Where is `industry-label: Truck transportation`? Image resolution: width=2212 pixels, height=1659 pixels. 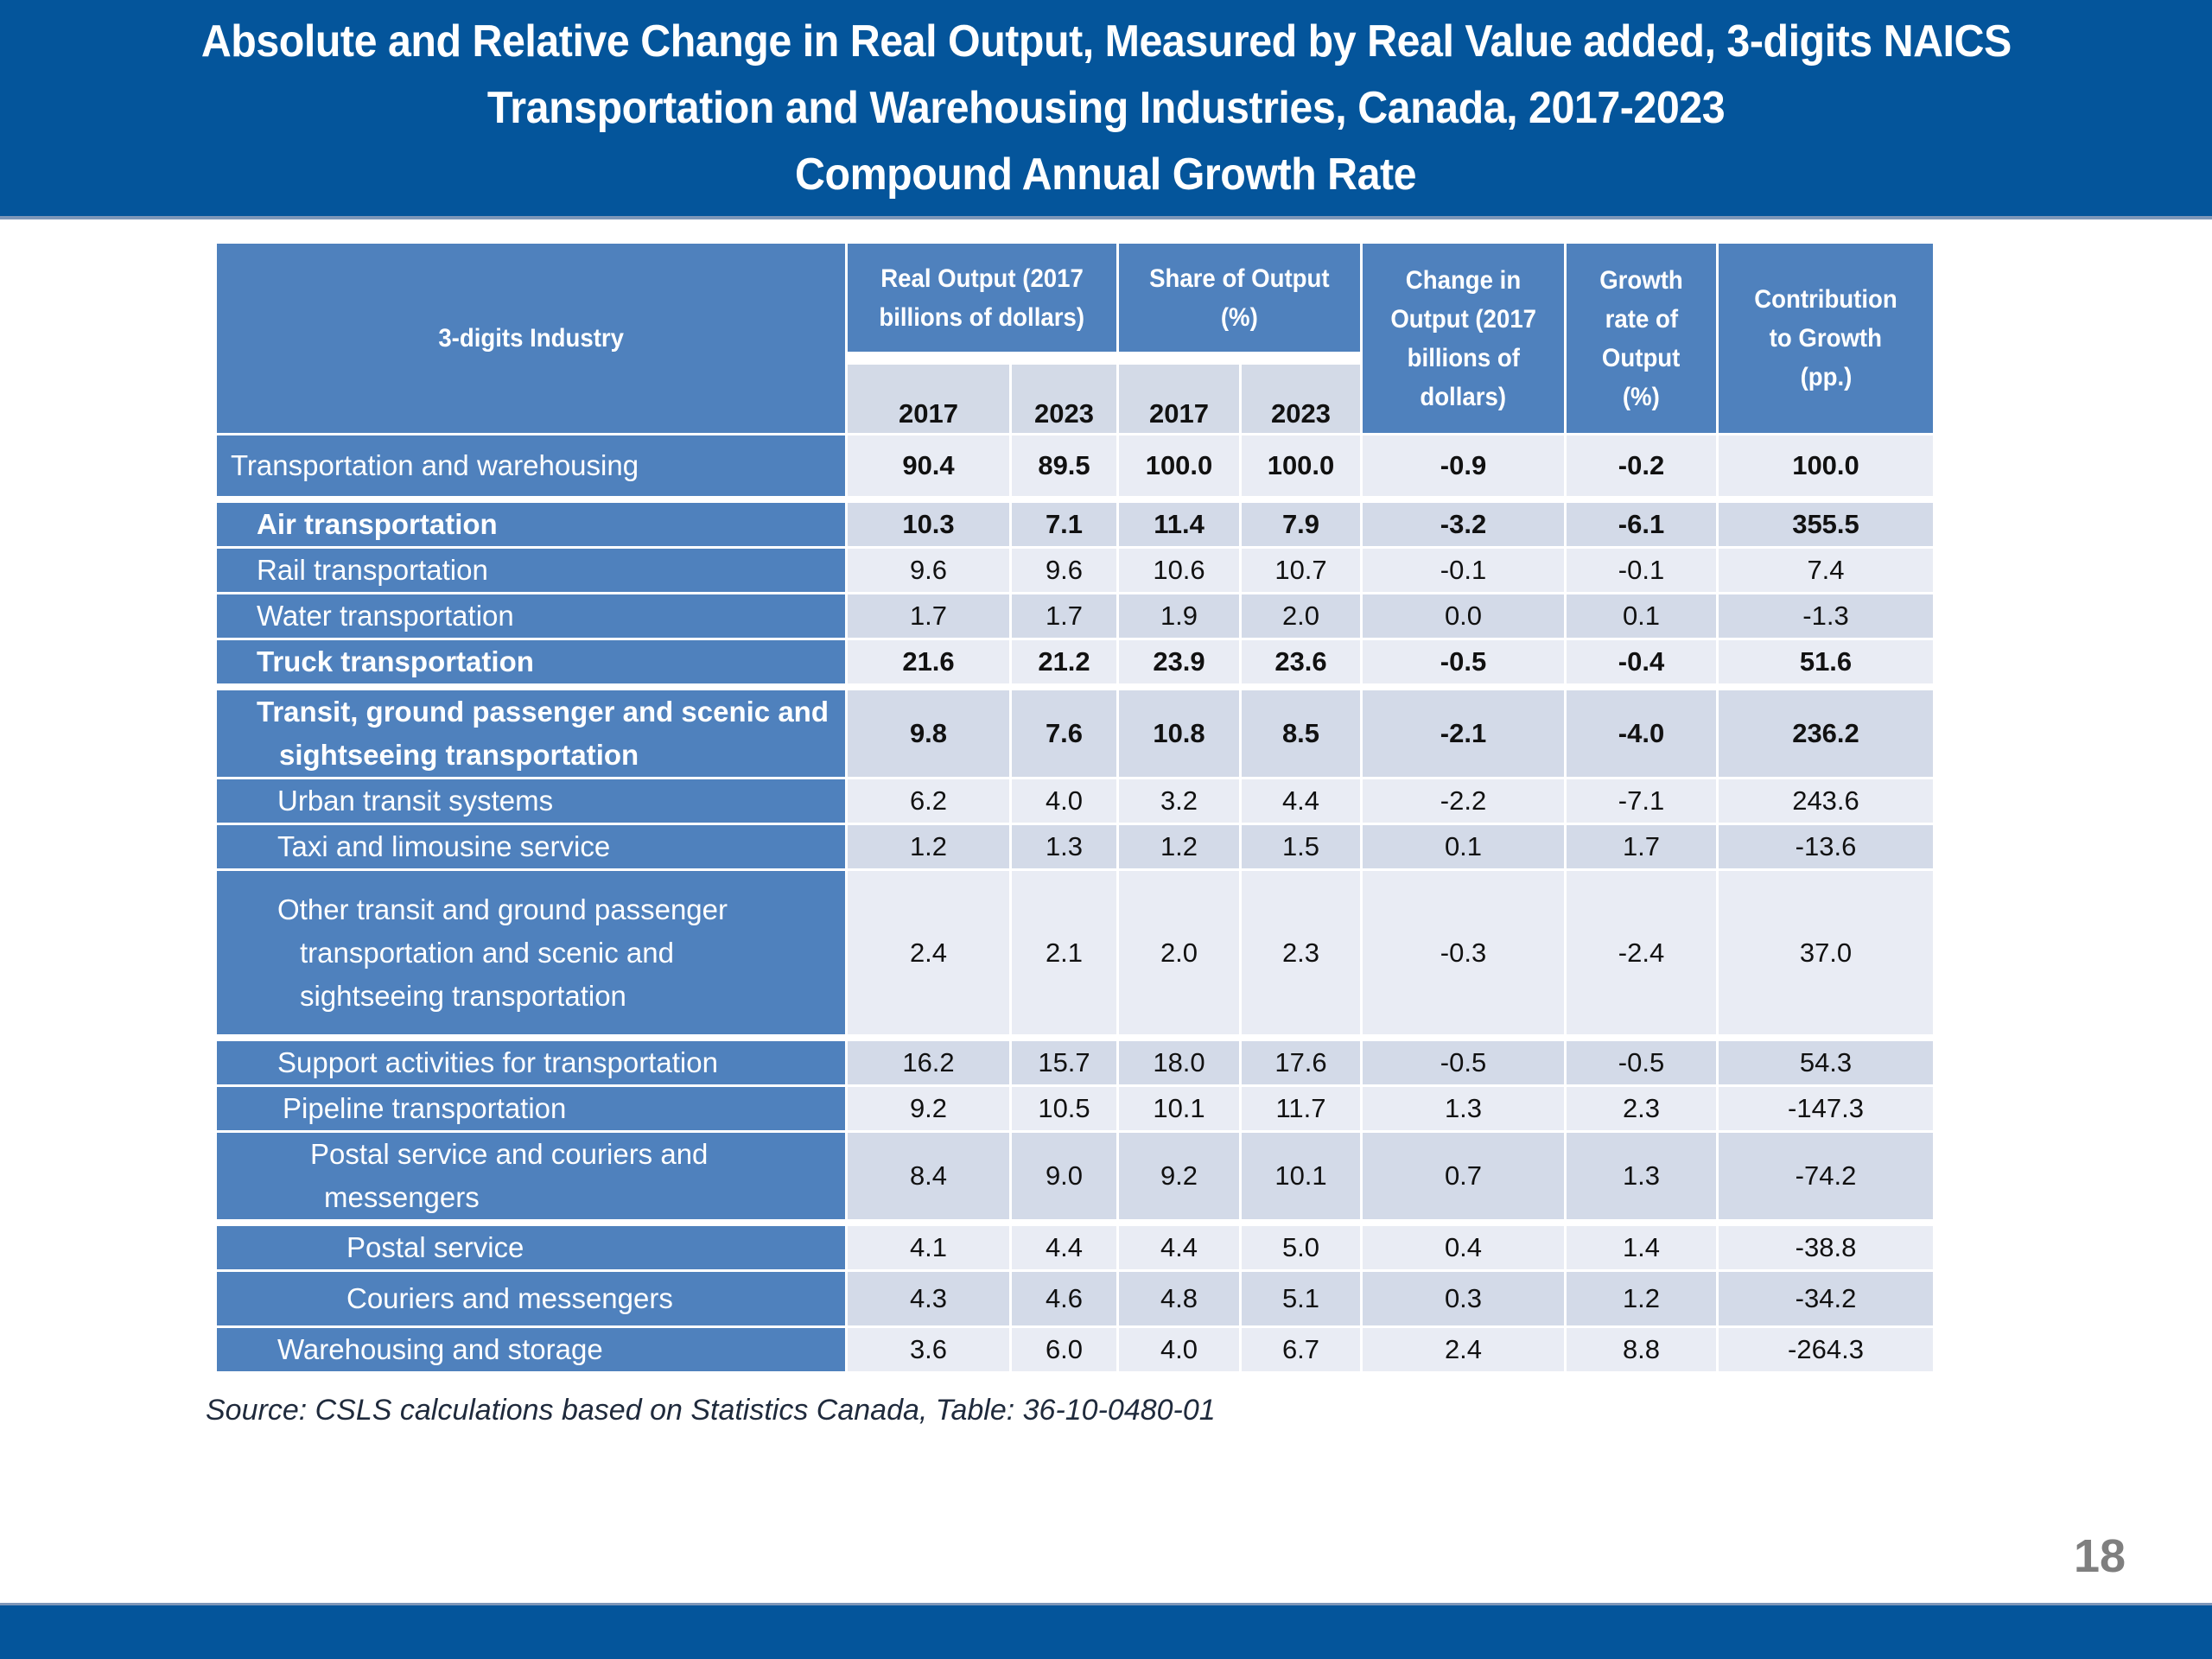 industry-label: Truck transportation is located at coordinates (532, 665).